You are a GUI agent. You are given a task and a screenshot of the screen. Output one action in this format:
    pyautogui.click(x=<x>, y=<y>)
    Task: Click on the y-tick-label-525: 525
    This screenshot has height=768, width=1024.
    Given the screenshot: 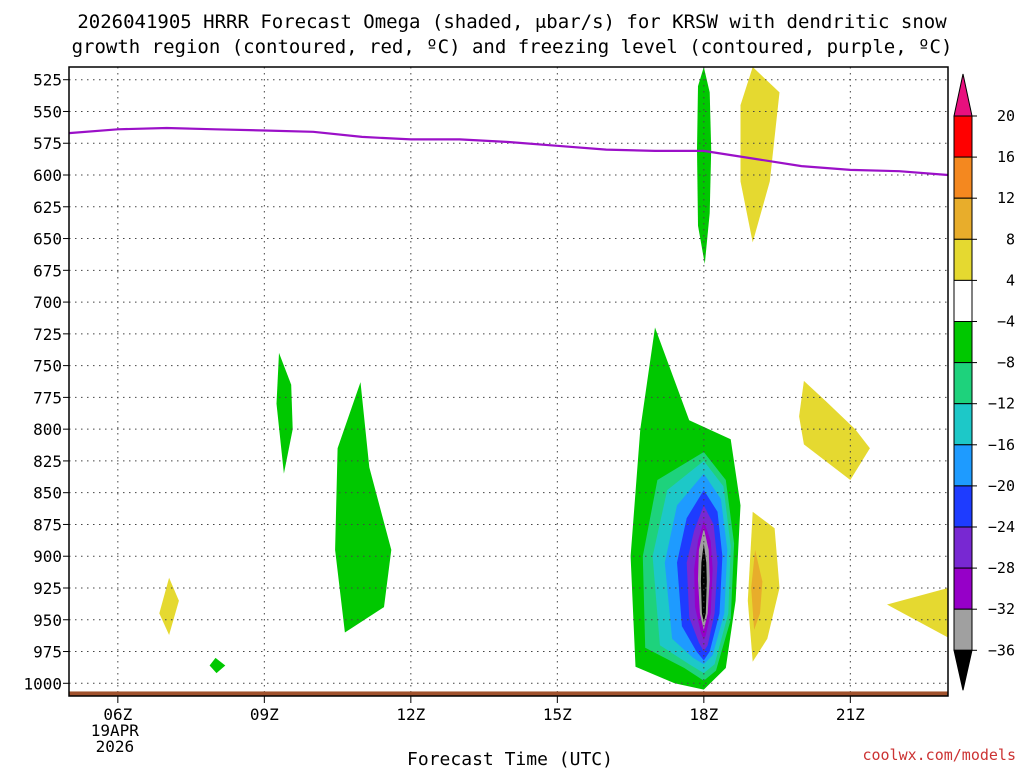 What is the action you would take?
    pyautogui.click(x=47, y=80)
    